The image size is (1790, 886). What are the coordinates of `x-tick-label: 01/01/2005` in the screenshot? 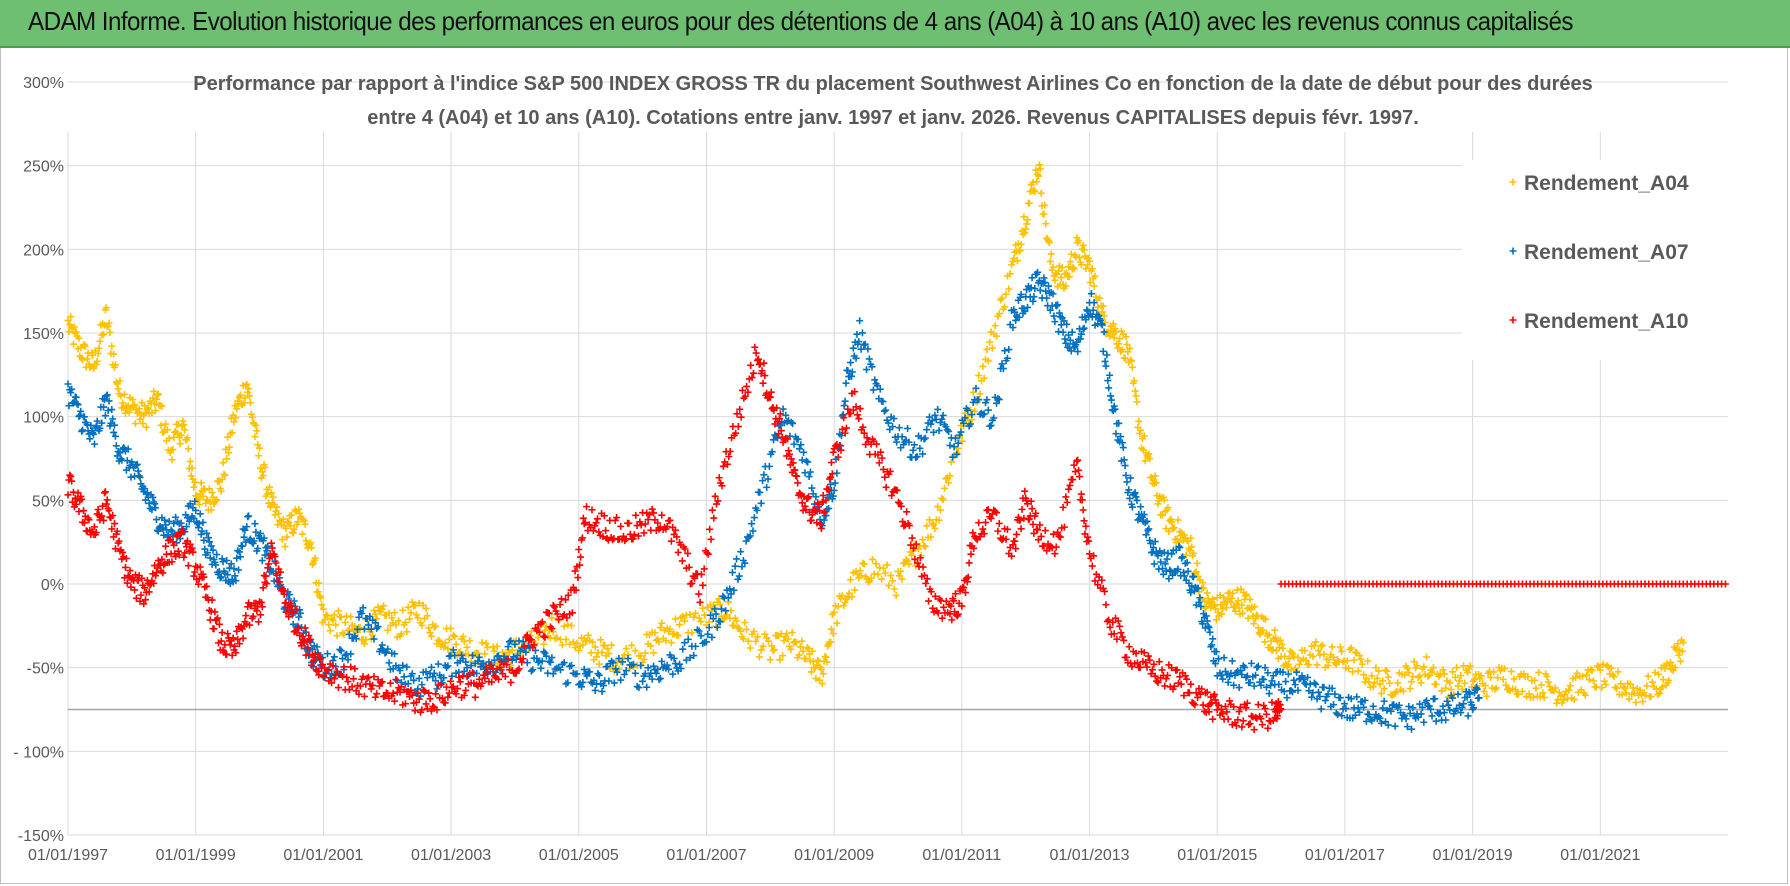 It's located at (579, 855).